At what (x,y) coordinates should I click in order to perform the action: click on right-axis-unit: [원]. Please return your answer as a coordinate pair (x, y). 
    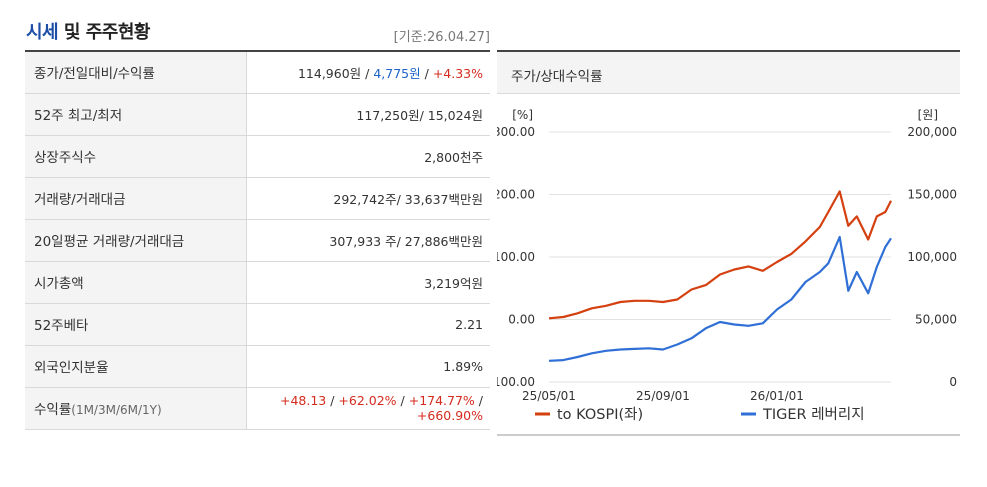
    Looking at the image, I should click on (928, 115).